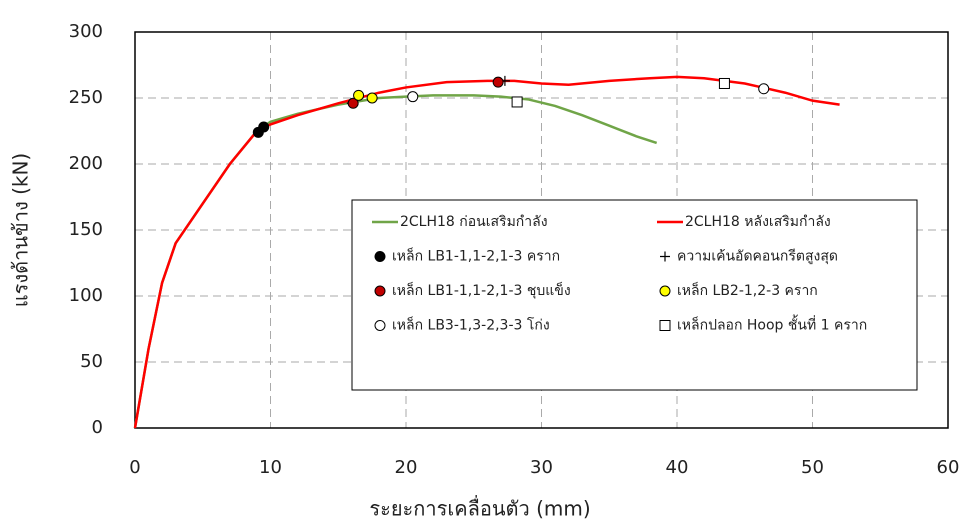  I want to click on legend-label: เหล็กปลอก Hoop ชั้นที่ 1 คราก, so click(772, 324).